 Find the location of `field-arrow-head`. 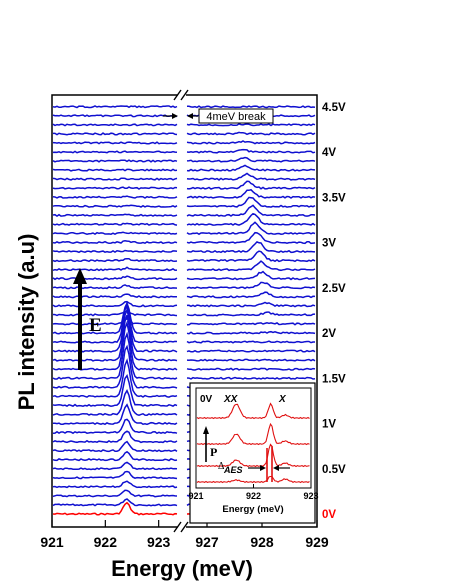

field-arrow-head is located at coordinates (80, 276).